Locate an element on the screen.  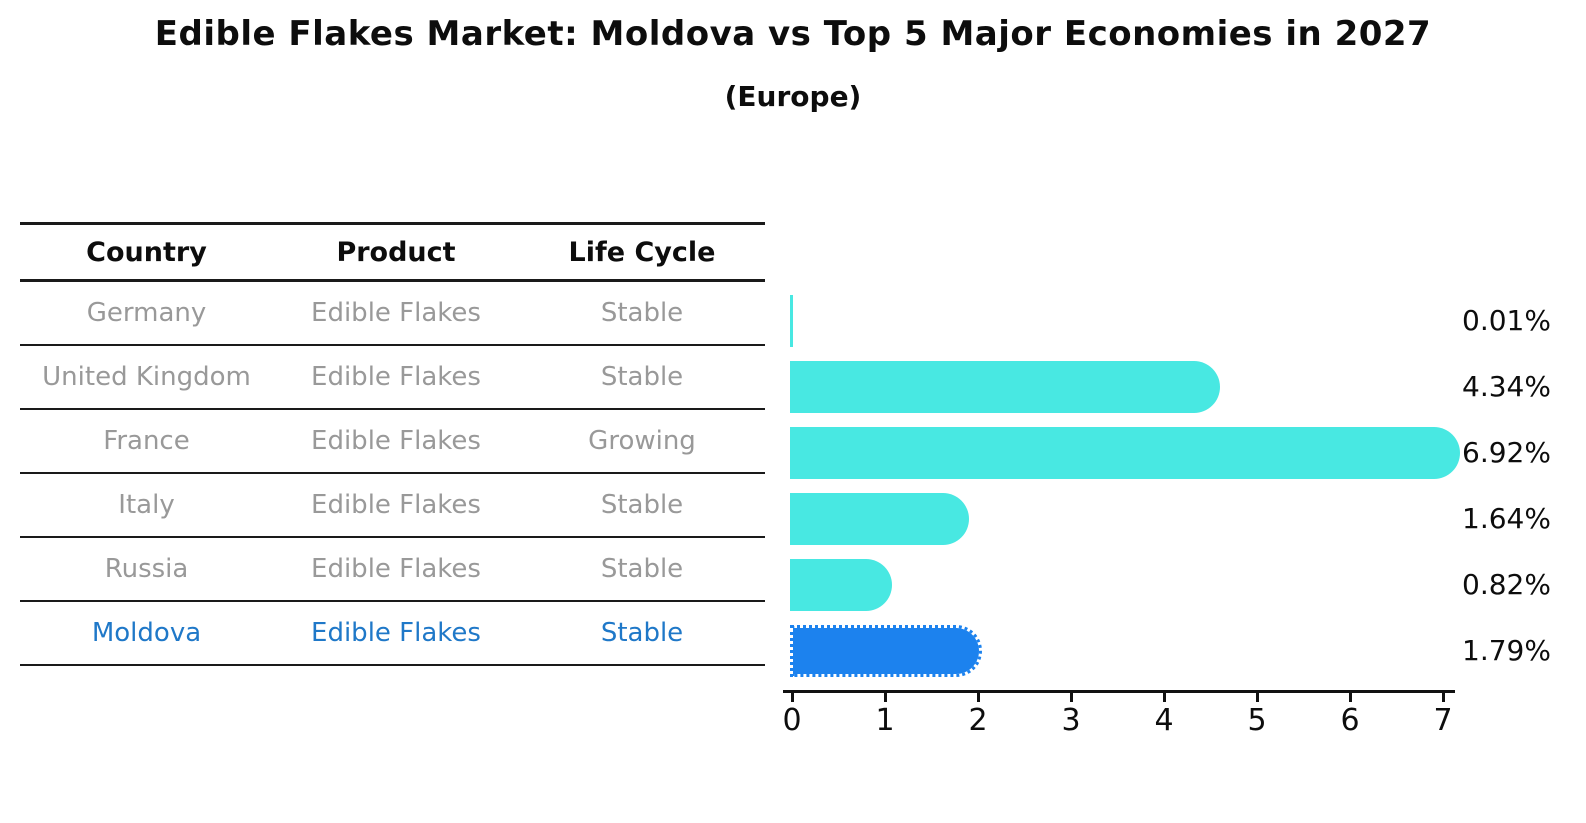
cell-country: Germany is located at coordinates (146, 313).